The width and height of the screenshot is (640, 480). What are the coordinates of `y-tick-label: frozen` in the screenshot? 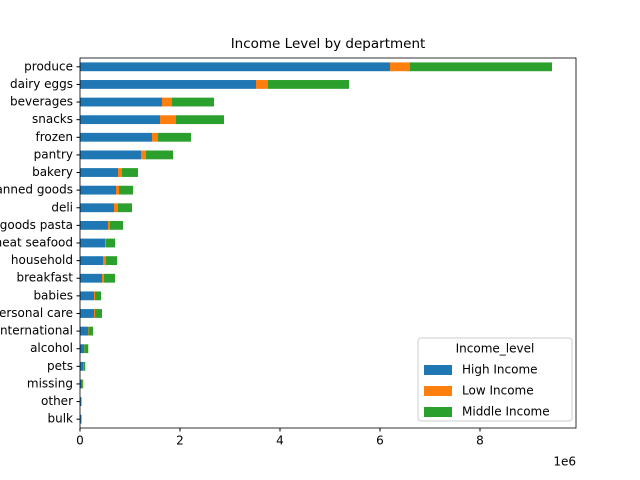 It's located at (54, 137).